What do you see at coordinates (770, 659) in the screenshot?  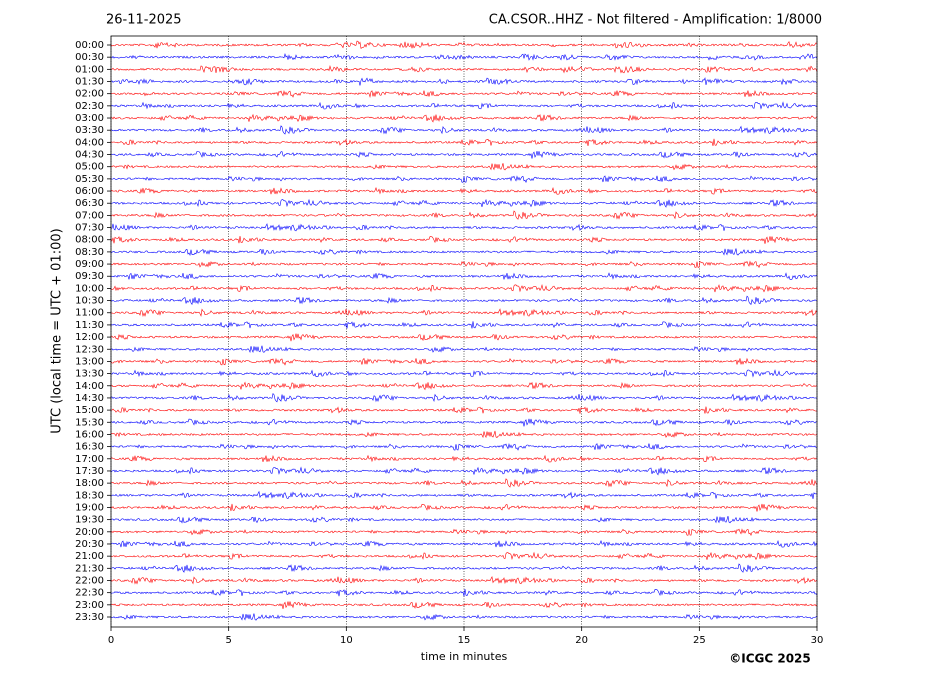 I see `credit: ©ICGC 2025` at bounding box center [770, 659].